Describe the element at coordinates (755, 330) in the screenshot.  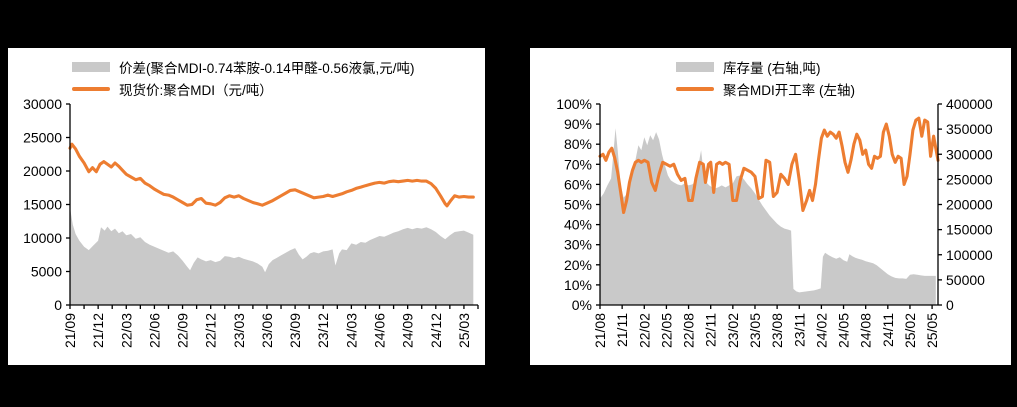
I see `x-axis-tick-label: 23/05` at that location.